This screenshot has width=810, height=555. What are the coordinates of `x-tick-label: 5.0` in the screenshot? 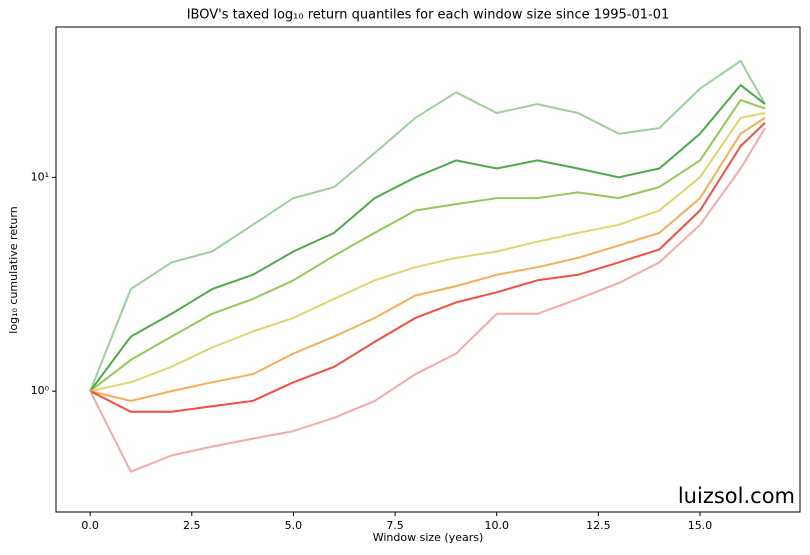 It's located at (294, 525).